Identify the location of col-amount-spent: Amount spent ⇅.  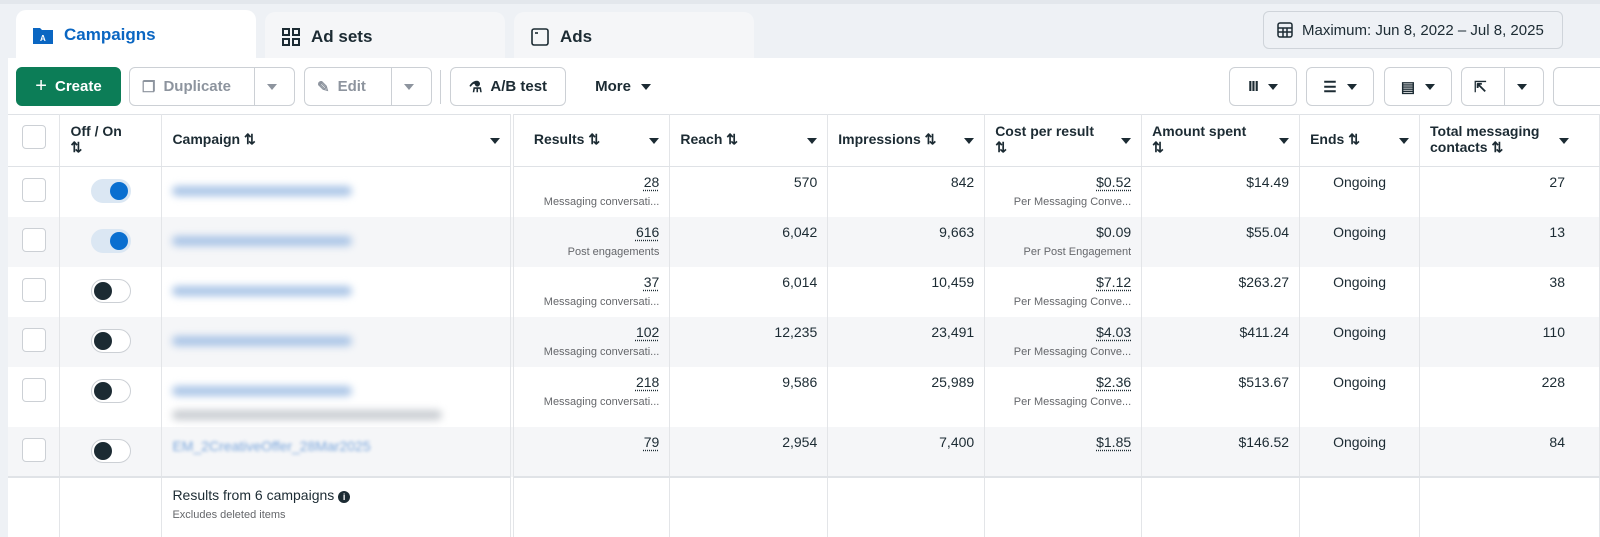
(1221, 140).